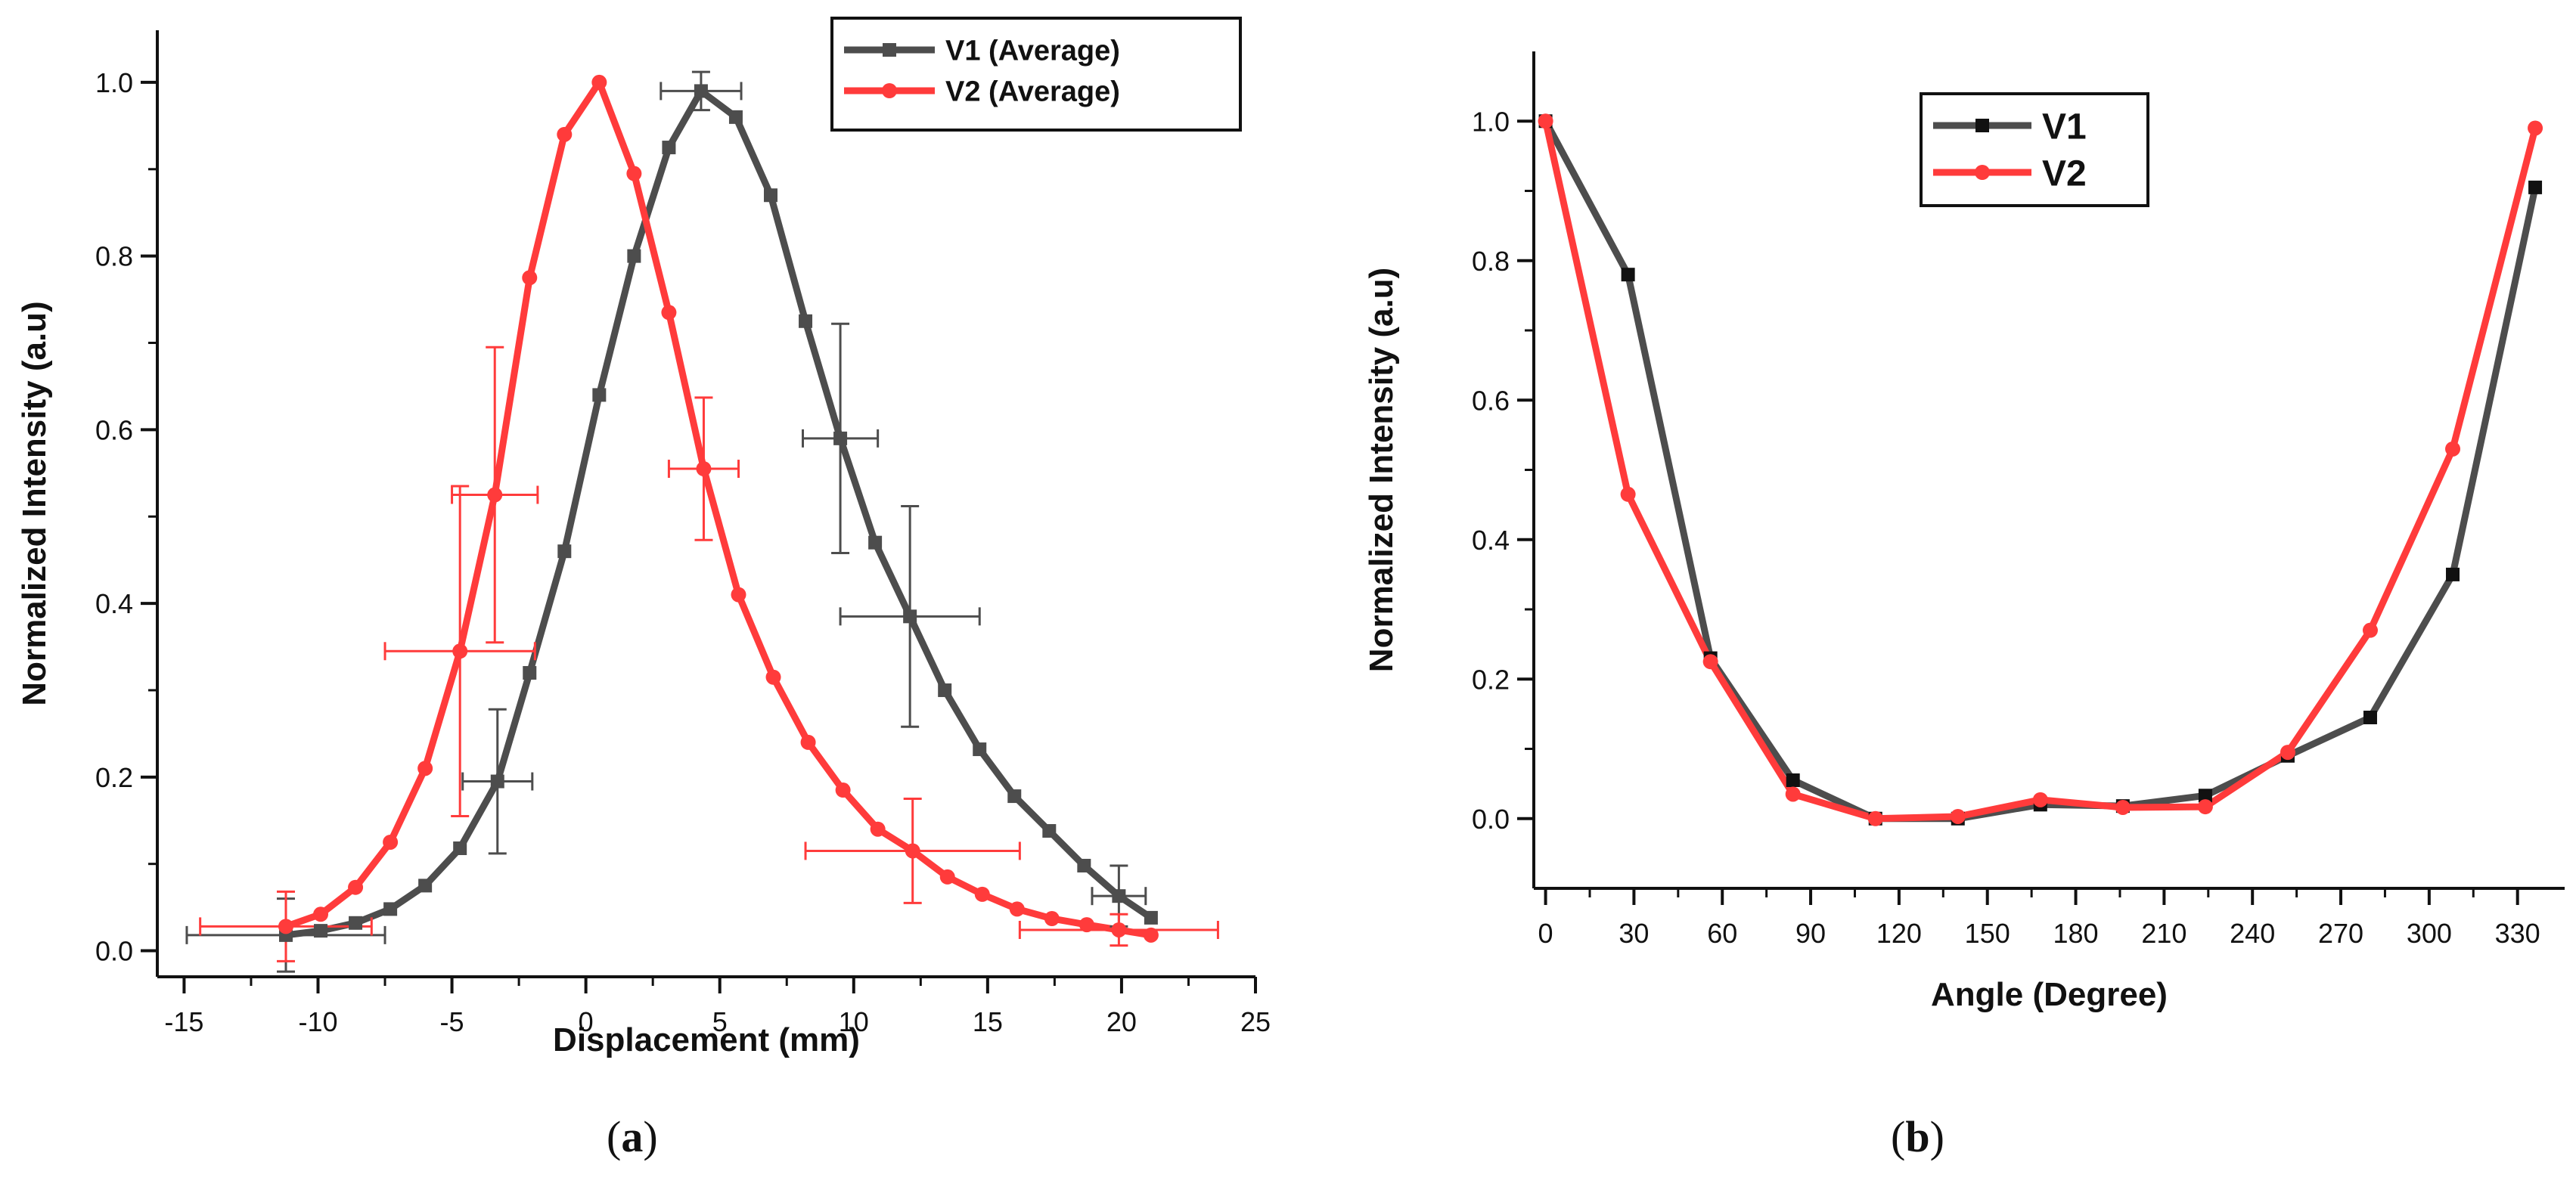 Image resolution: width=2576 pixels, height=1190 pixels. Describe the element at coordinates (1491, 820) in the screenshot. I see `y-tick-label-b-0: 0.0` at that location.